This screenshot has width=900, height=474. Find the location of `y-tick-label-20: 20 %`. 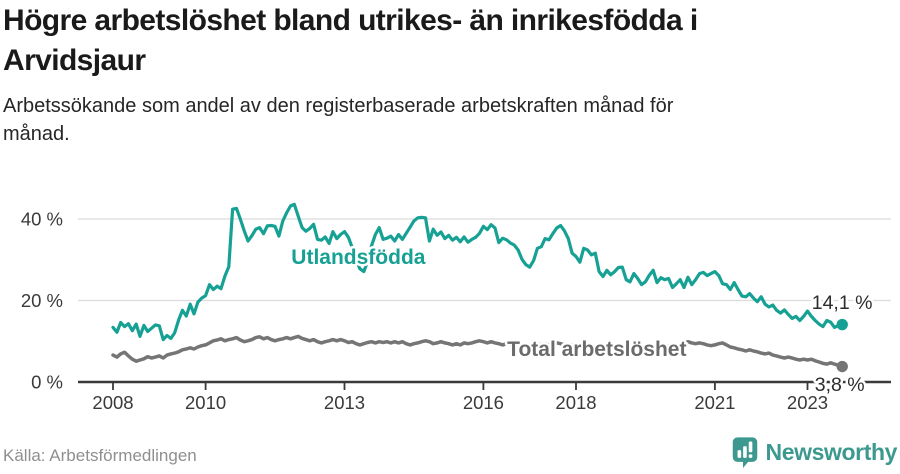

y-tick-label-20: 20 % is located at coordinates (42, 300).